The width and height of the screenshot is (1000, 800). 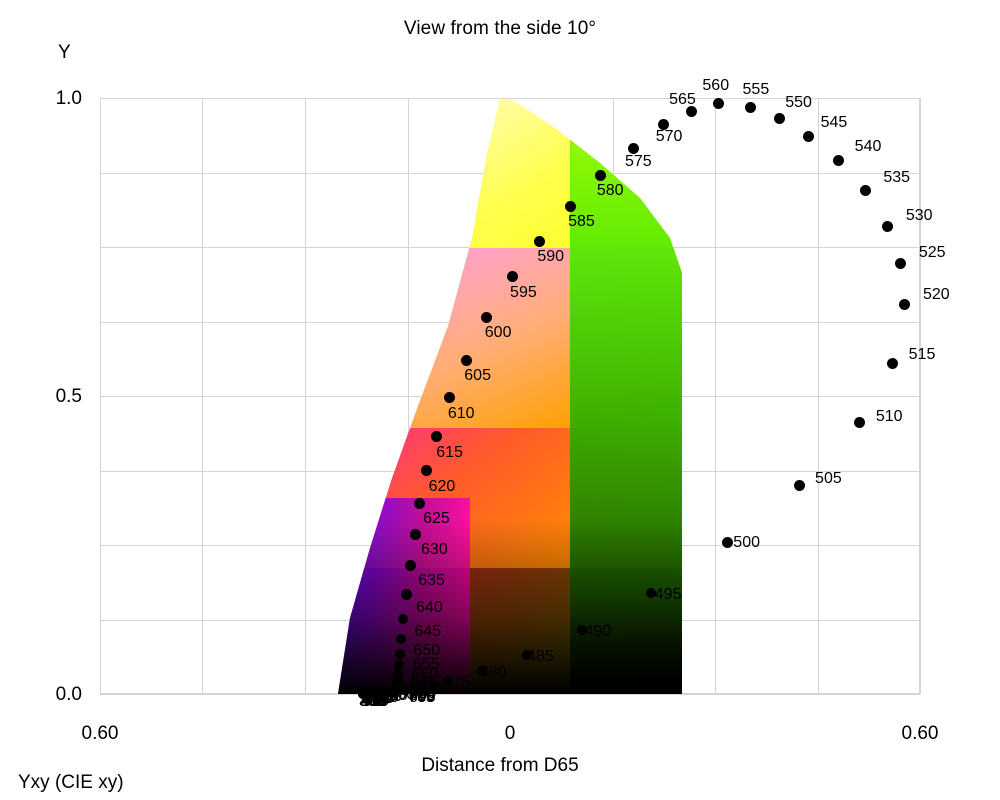 What do you see at coordinates (922, 355) in the screenshot?
I see `point-label-515: 515` at bounding box center [922, 355].